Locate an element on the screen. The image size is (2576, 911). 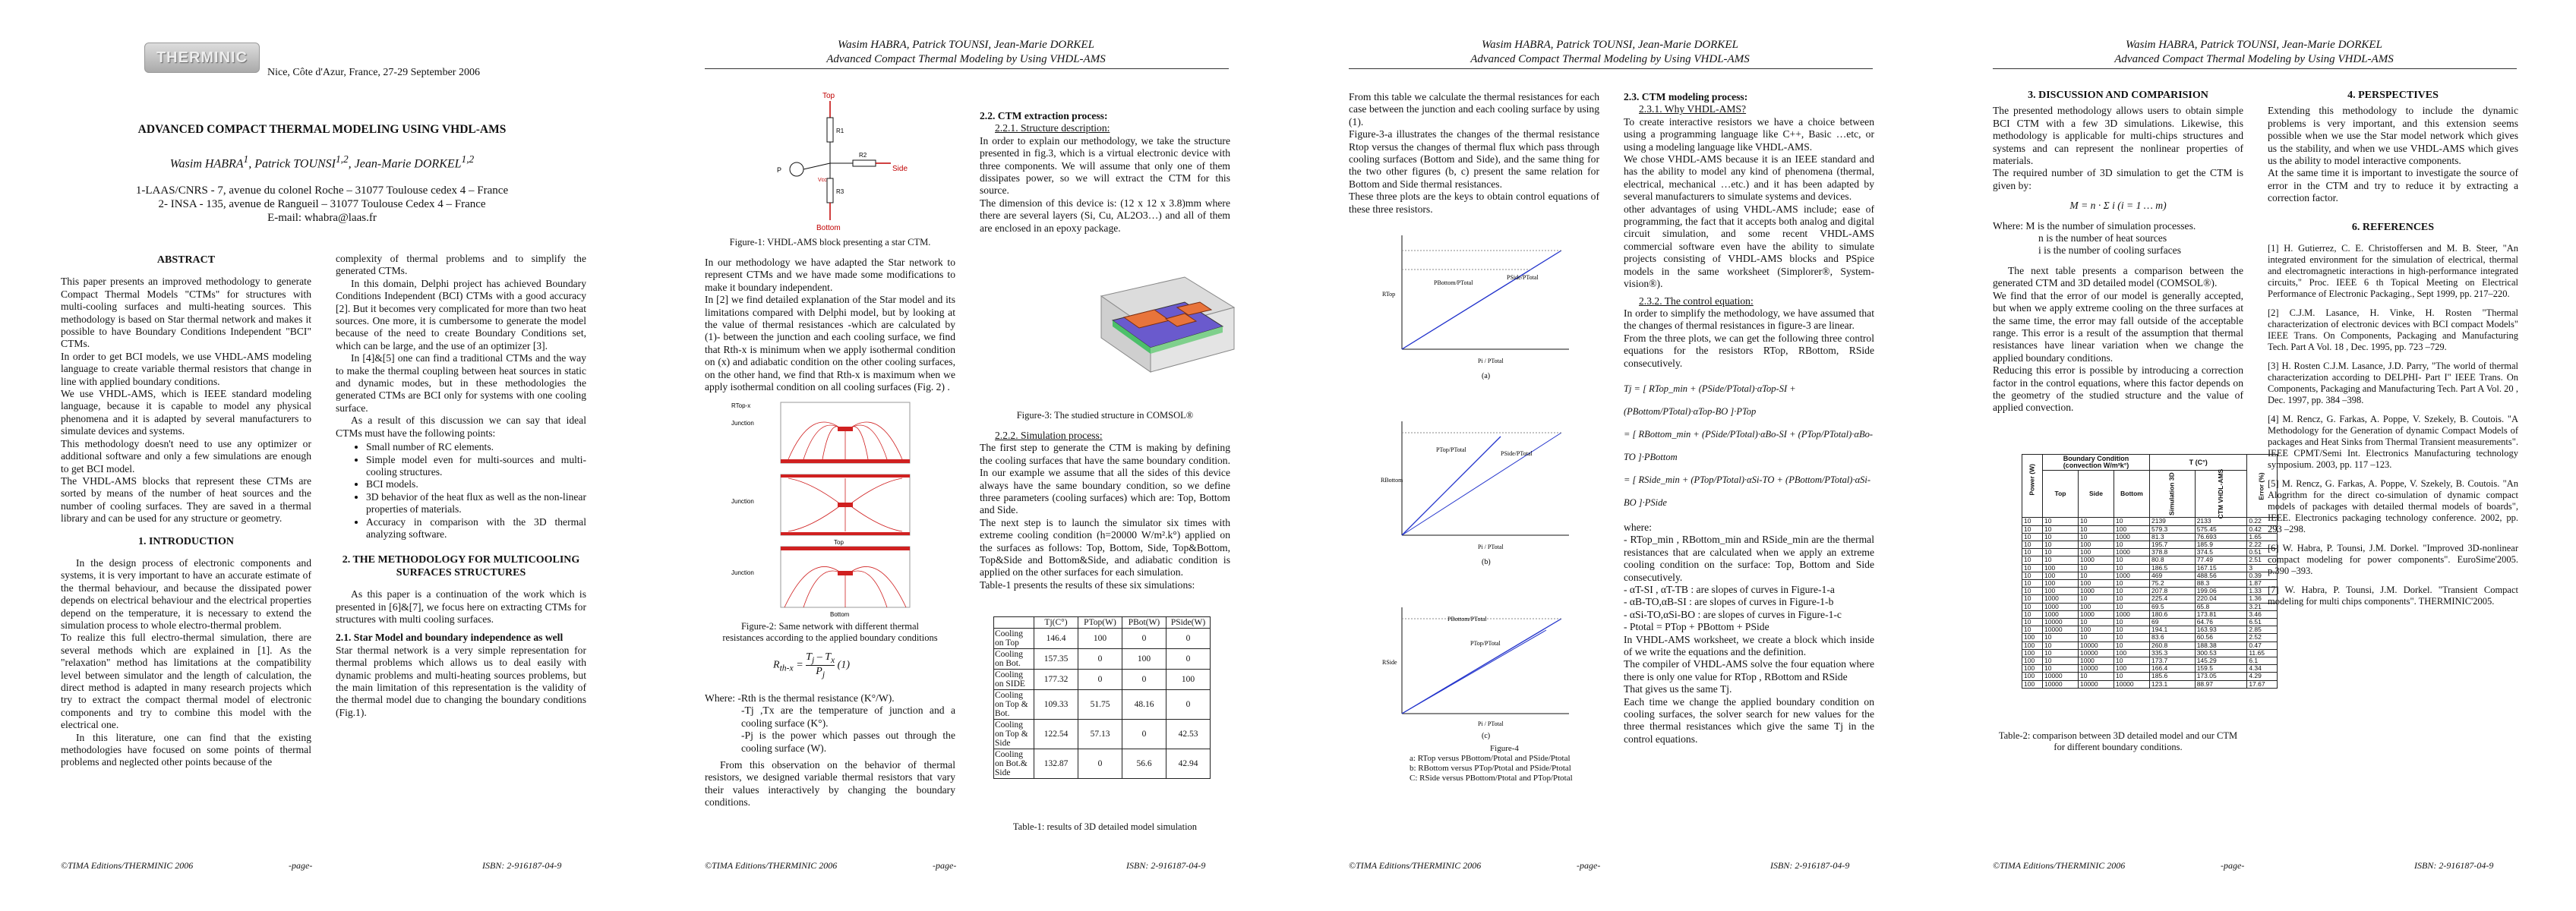
table-row: 10 1000 100 10 69.5 65.8 3.21 is located at coordinates (2150, 607).